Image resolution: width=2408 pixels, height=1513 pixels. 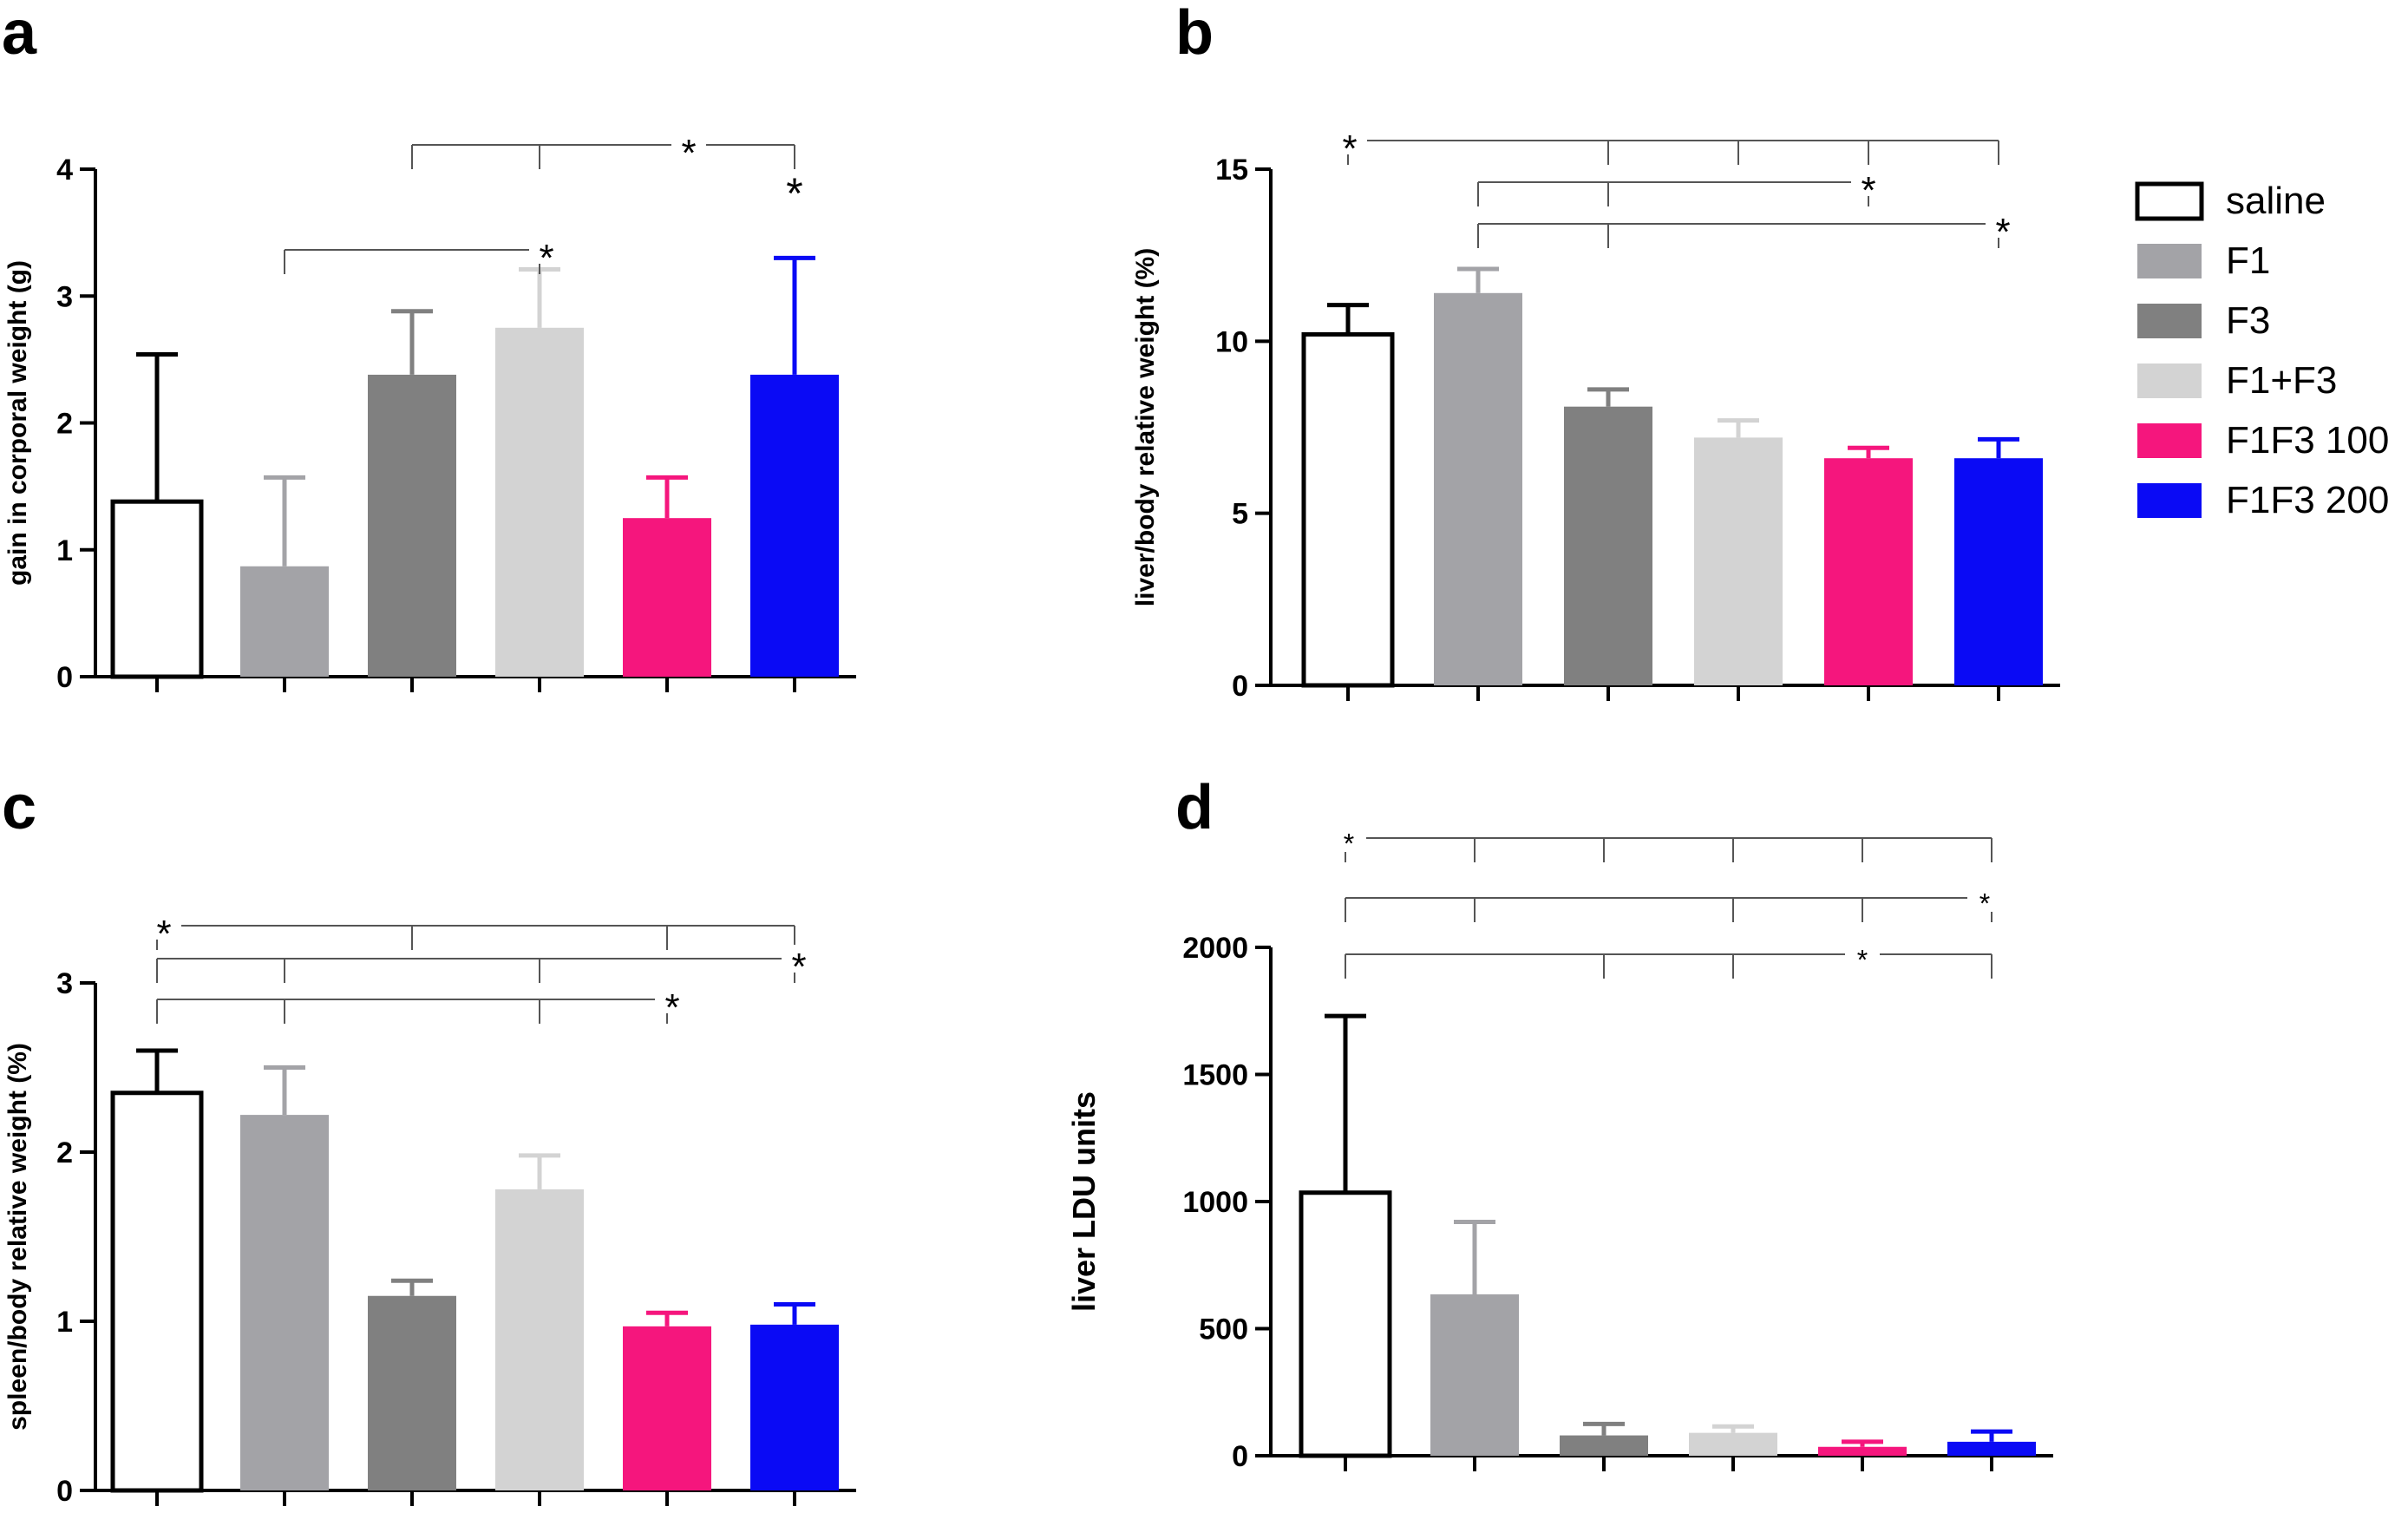 What do you see at coordinates (2248, 260) in the screenshot?
I see `legend-label: F1` at bounding box center [2248, 260].